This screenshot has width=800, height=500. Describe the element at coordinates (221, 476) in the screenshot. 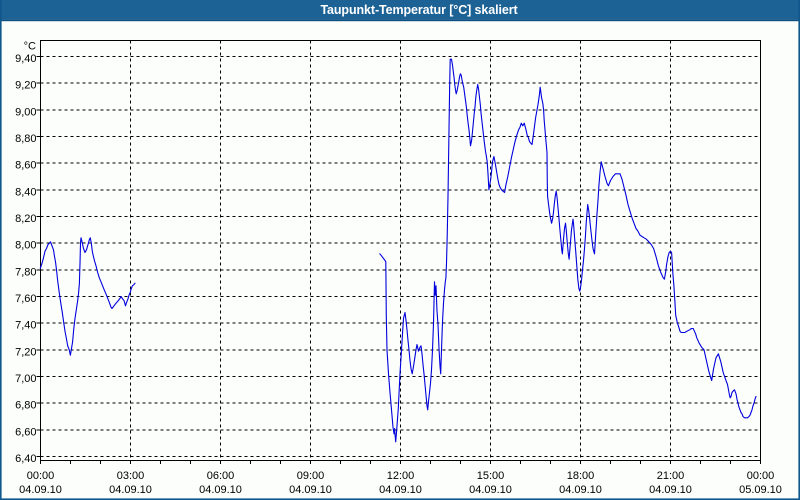

I see `svg-text: 06:00` at that location.